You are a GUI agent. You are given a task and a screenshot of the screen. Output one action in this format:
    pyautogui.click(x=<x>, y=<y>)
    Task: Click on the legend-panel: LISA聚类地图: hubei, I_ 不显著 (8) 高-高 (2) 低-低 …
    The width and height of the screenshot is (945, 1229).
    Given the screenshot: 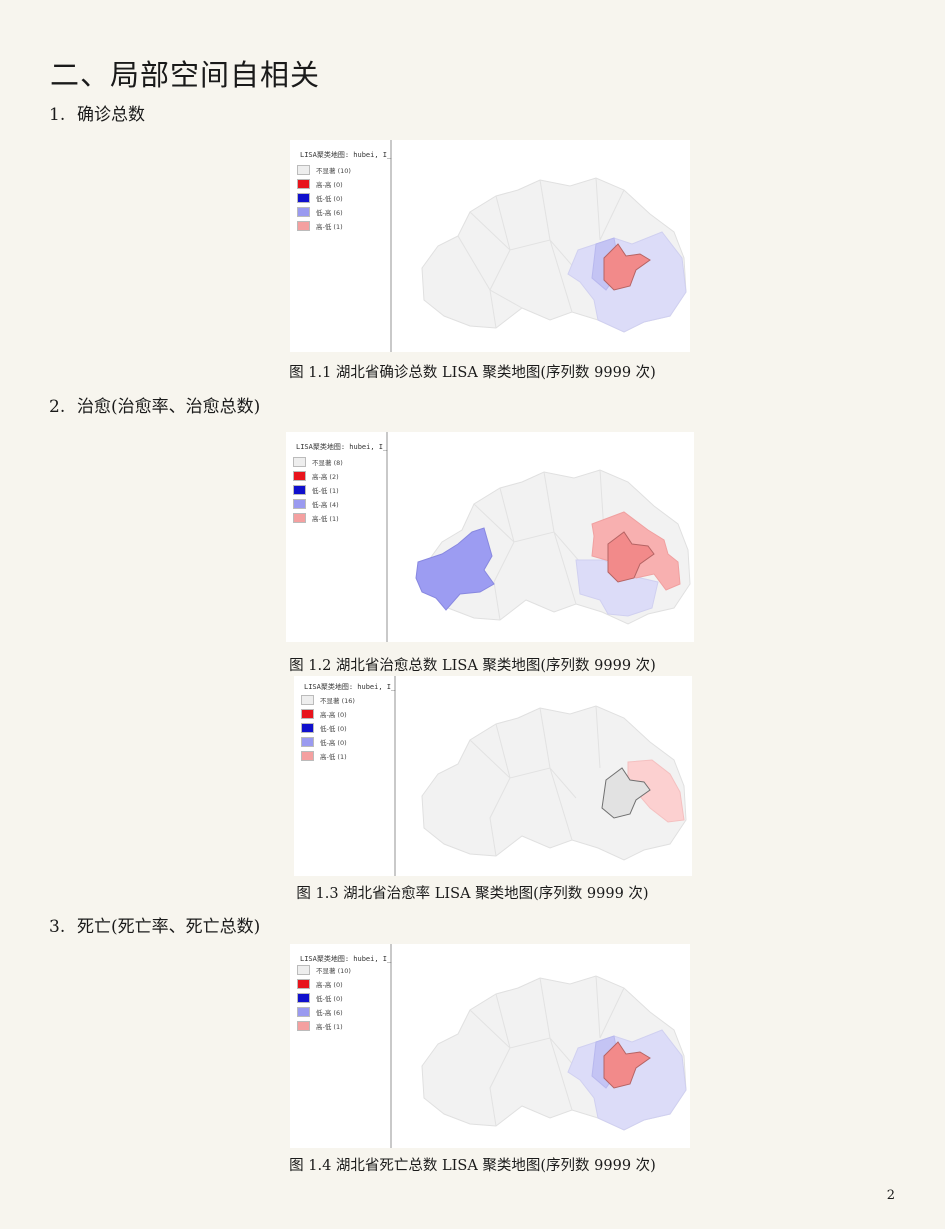 What is the action you would take?
    pyautogui.click(x=337, y=537)
    